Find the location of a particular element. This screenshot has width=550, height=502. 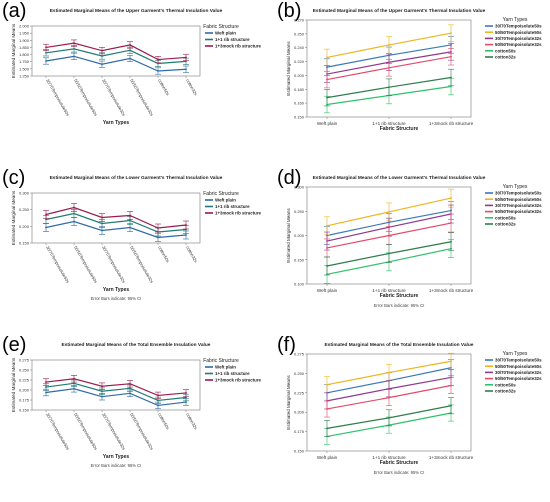

legend-title: Yarn Types is located at coordinates (515, 20).